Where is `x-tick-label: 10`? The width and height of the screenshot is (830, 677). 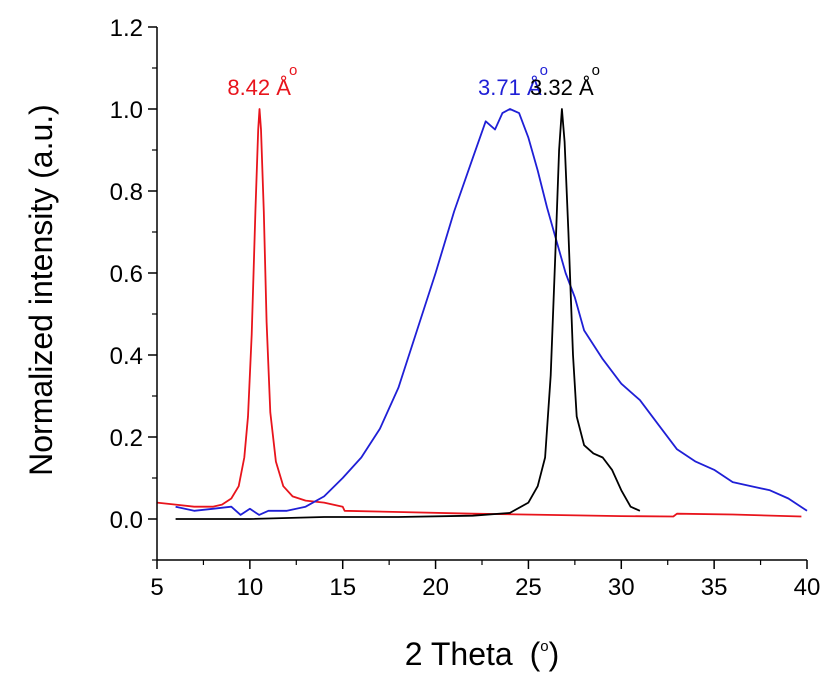
x-tick-label: 10 is located at coordinates (250, 587).